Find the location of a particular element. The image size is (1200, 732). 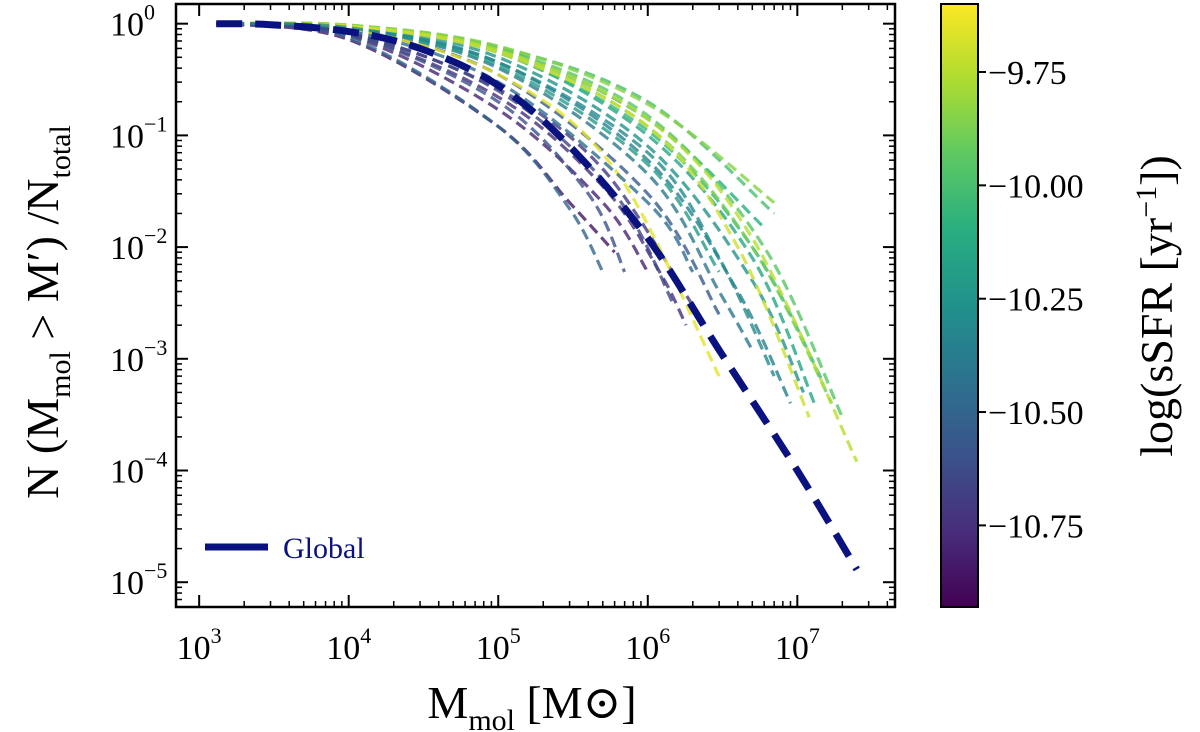

y-tick-label: 10⁻⁴ is located at coordinates (138, 469).